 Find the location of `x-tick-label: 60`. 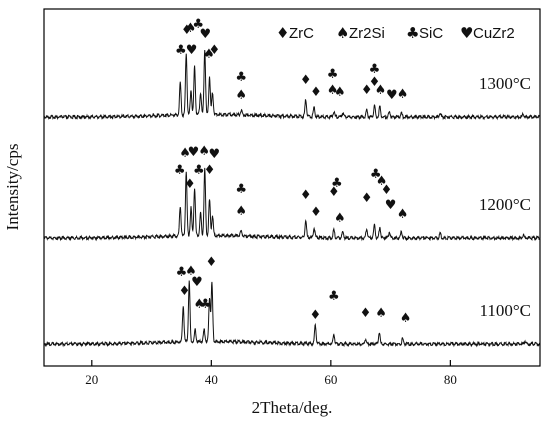

x-tick-label: 60 is located at coordinates (330, 379).